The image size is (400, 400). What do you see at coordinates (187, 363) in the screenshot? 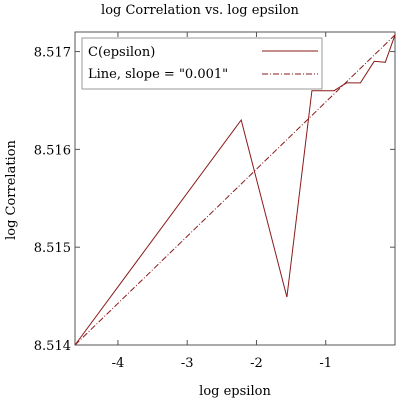
I see `x-tick-label: -3` at bounding box center [187, 363].